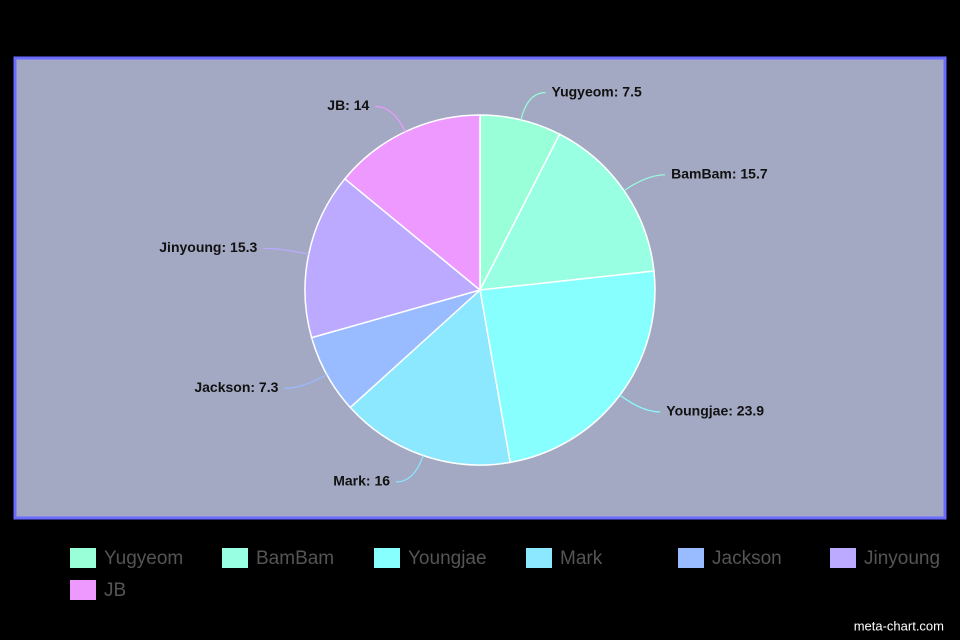 The image size is (960, 640). What do you see at coordinates (236, 387) in the screenshot?
I see `data-label: Jackson: 7.3` at bounding box center [236, 387].